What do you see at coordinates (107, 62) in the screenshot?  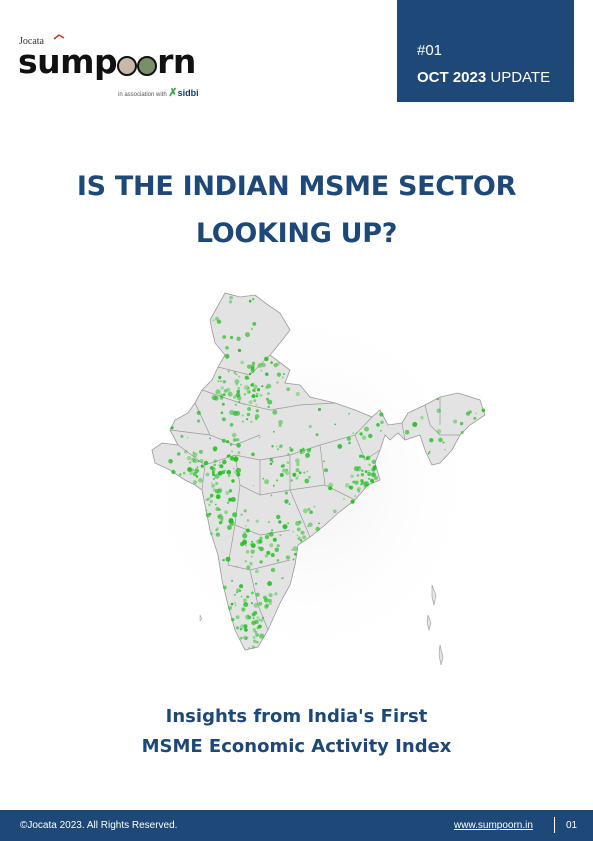 I see `brand-wordmark: sump rn` at bounding box center [107, 62].